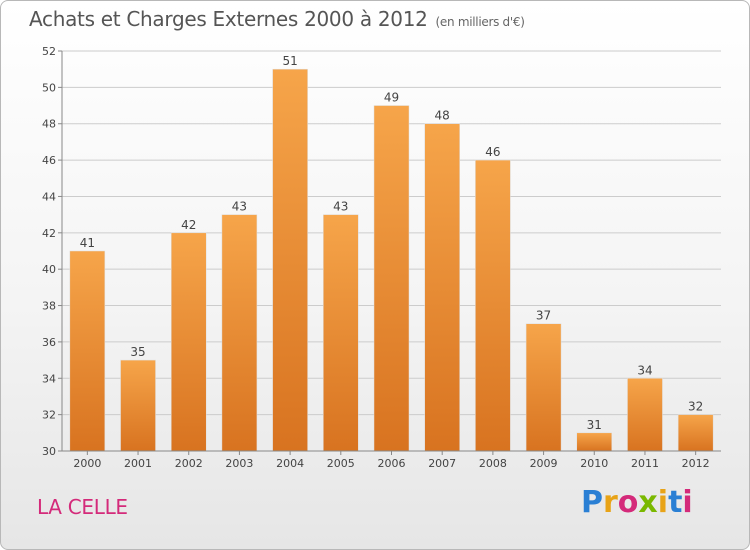 The height and width of the screenshot is (550, 750). What do you see at coordinates (675, 502) in the screenshot?
I see `logo-letter: t` at bounding box center [675, 502].